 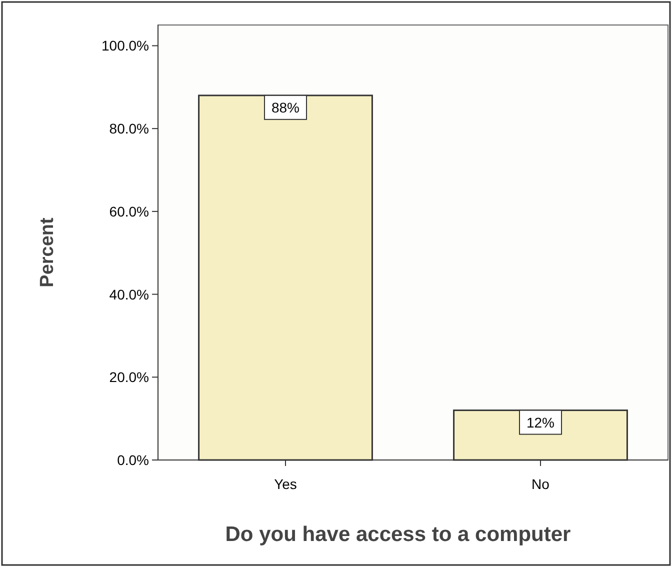 What do you see at coordinates (129, 211) in the screenshot?
I see `y-tick-label: 60.0%` at bounding box center [129, 211].